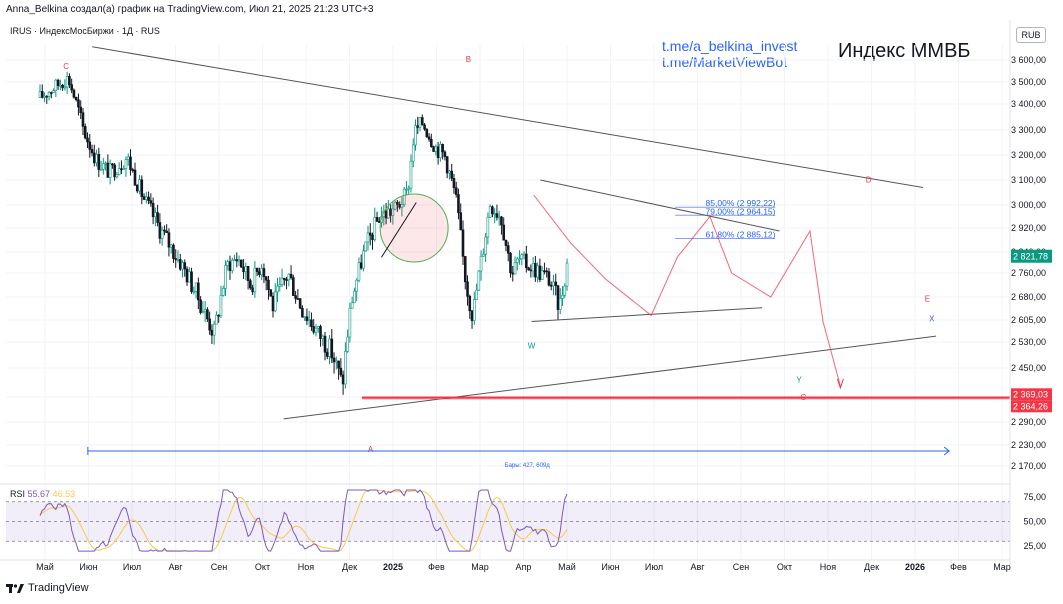  What do you see at coordinates (840, 384) in the screenshot?
I see `wave-arrowhead` at bounding box center [840, 384].